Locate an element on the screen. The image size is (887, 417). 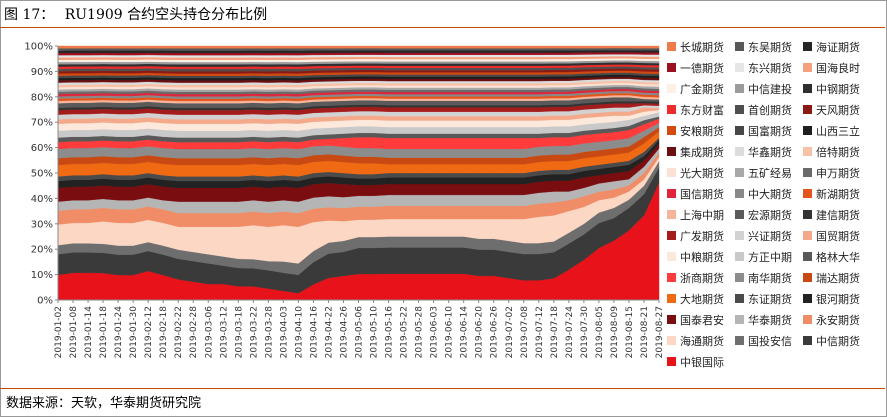
legend-label: 新湖期货 is located at coordinates (838, 194).